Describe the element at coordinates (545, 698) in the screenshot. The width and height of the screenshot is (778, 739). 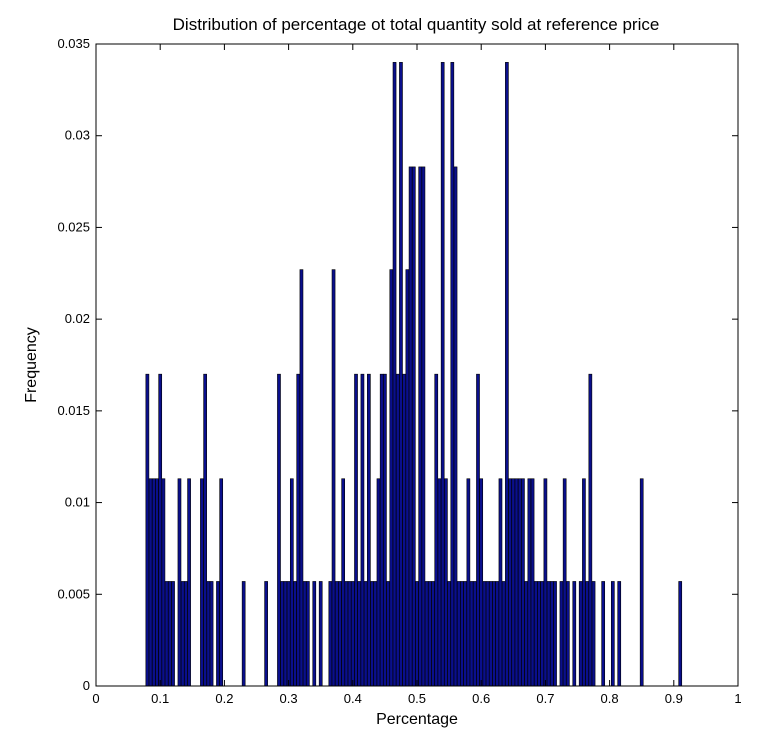
I see `x-tick-label: 0.7` at that location.